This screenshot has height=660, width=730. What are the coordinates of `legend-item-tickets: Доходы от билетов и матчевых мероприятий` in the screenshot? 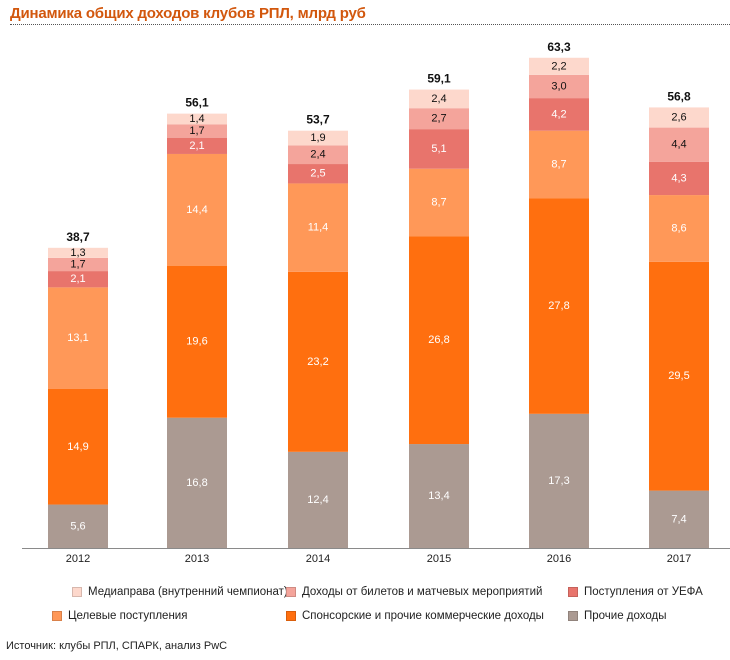 It's located at (414, 592).